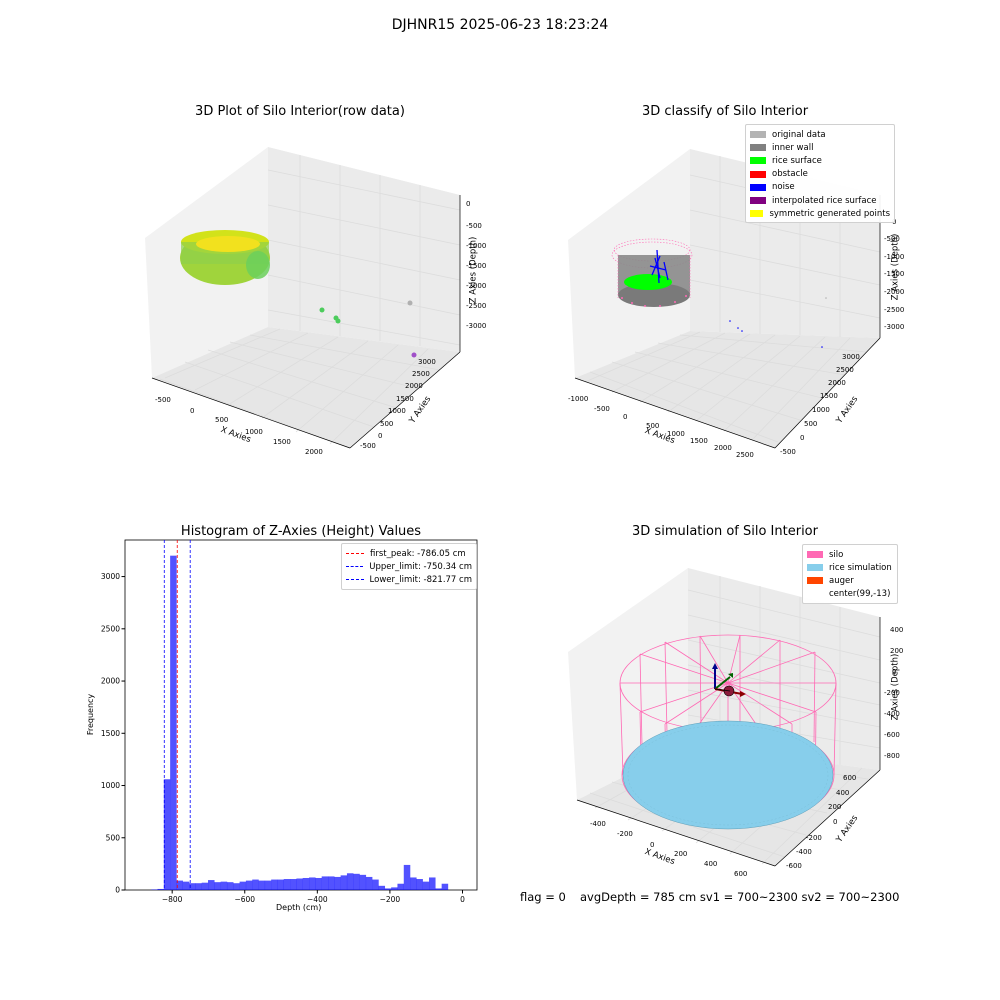  Describe the element at coordinates (904, 694) in the screenshot. I see `plot4-z-ticks: 400 200 0 -200 -400 -600 -800` at that location.